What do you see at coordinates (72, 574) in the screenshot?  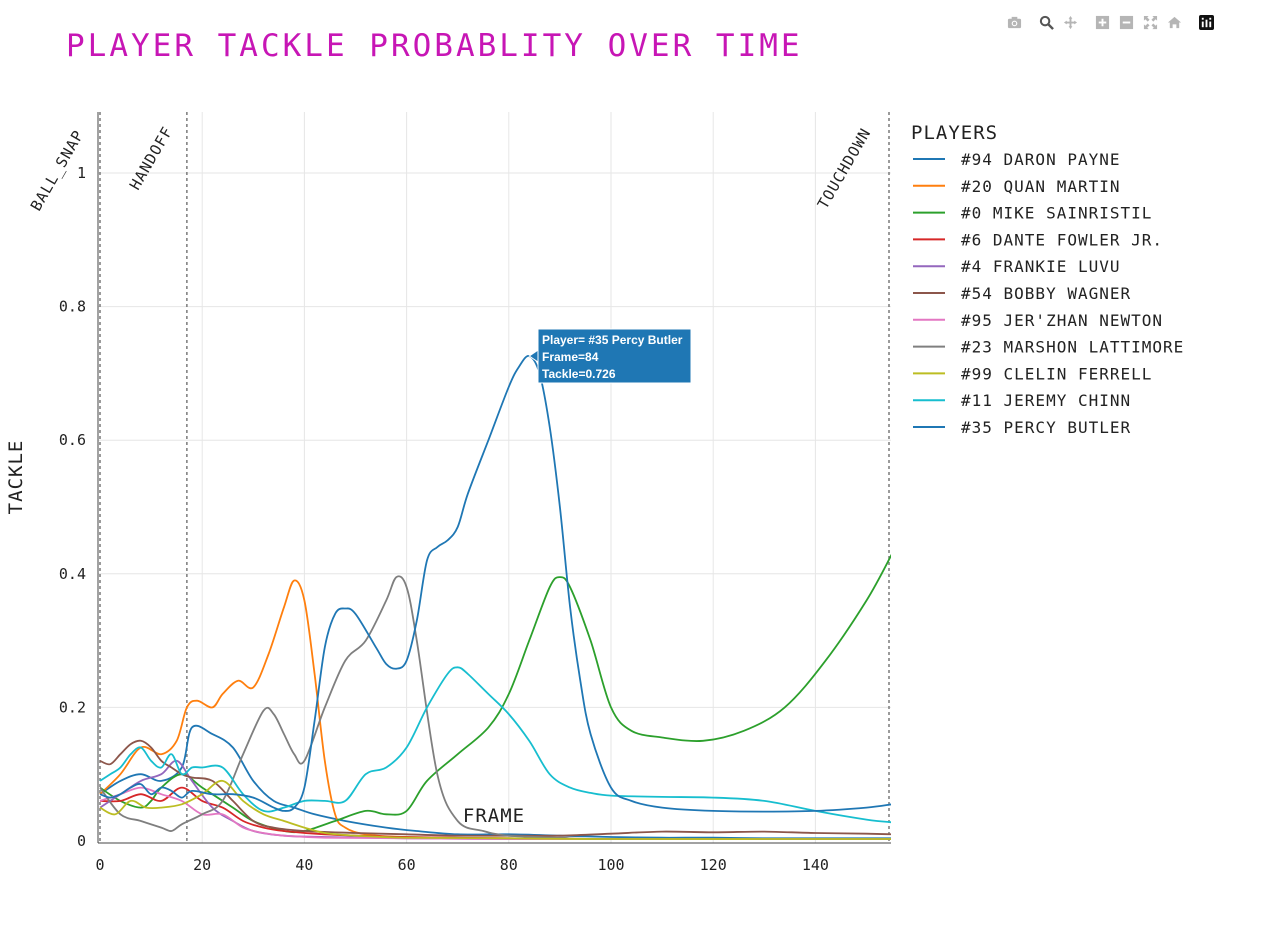 I see `y-tick-label: 0.4` at bounding box center [72, 574].